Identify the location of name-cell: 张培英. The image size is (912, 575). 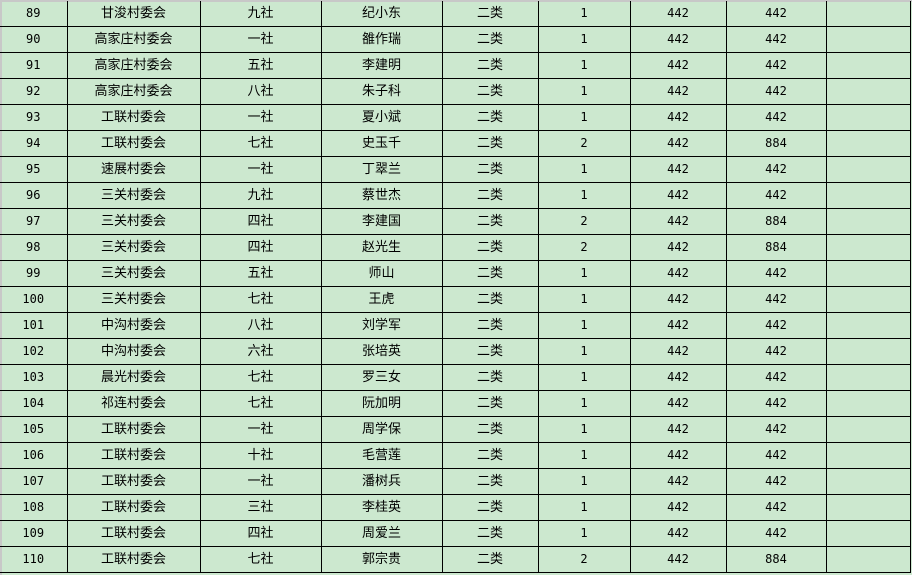
(381, 351).